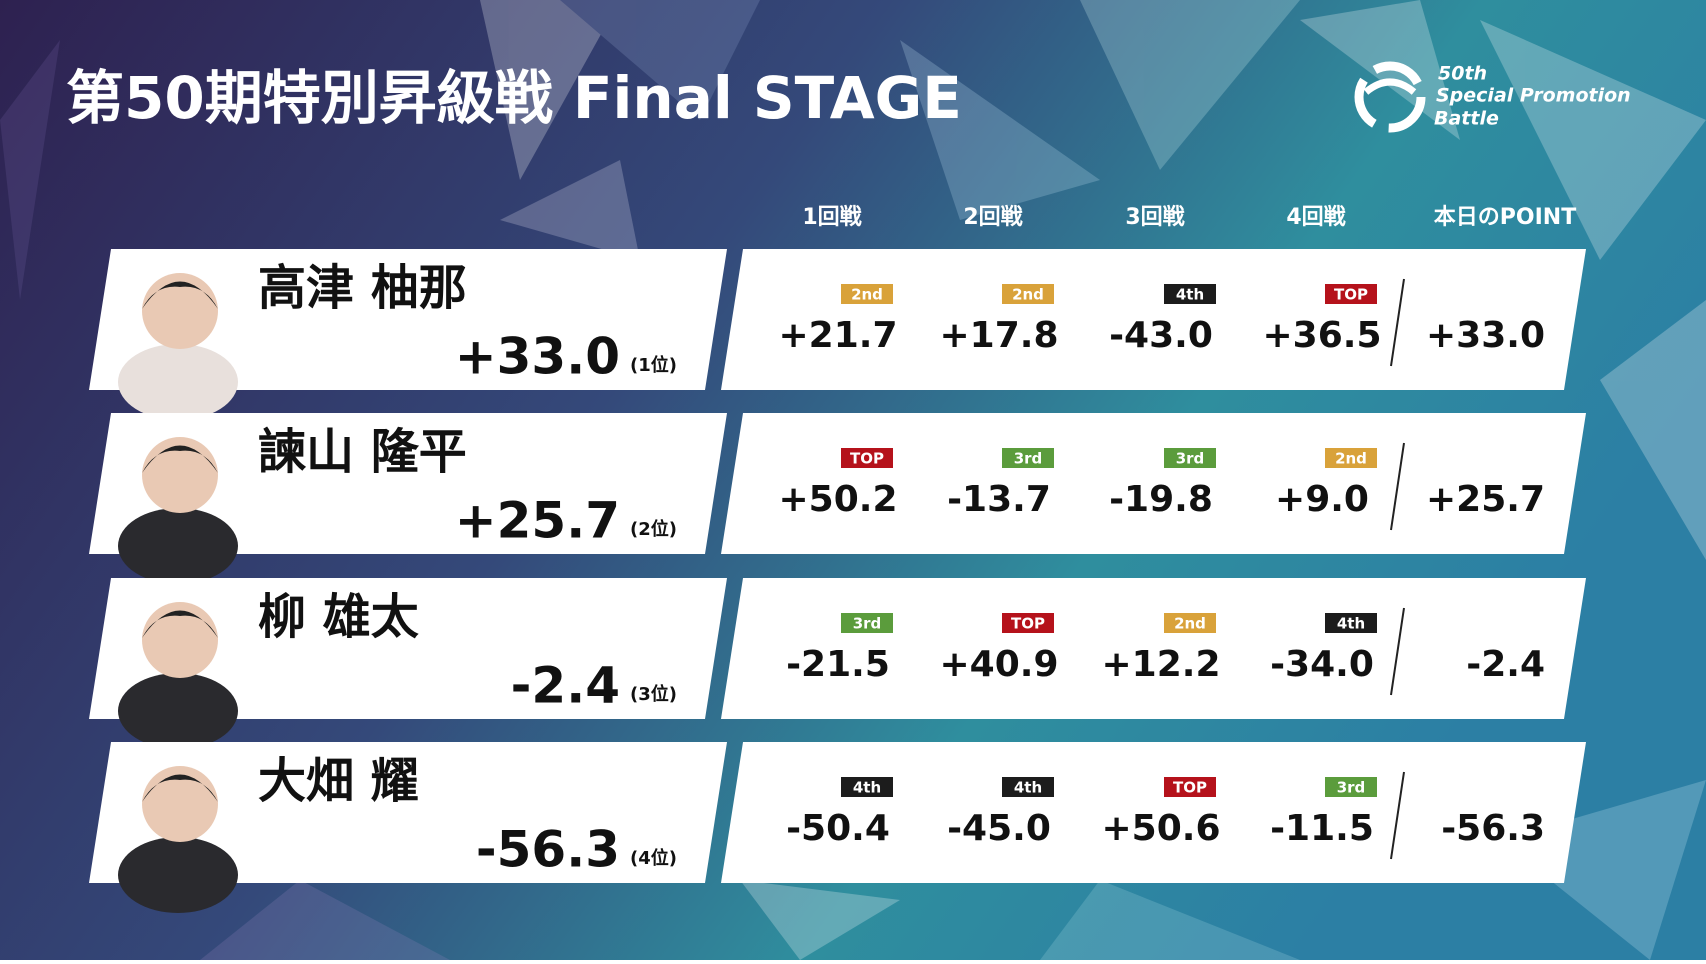 The width and height of the screenshot is (1706, 964). Describe the element at coordinates (1322, 335) in the screenshot. I see `round-score: +36.5` at that location.